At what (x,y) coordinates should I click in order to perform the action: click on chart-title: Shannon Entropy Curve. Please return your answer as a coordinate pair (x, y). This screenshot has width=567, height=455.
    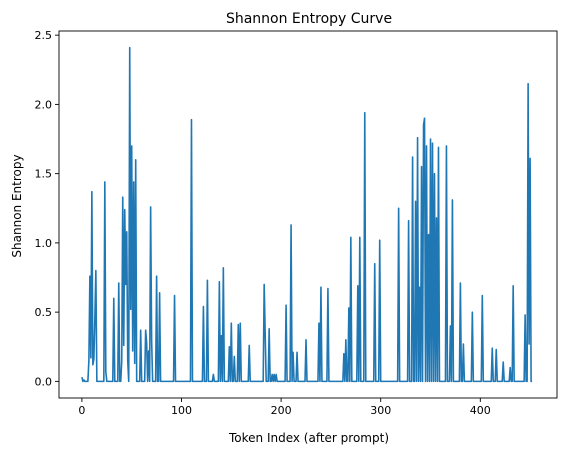
    Looking at the image, I should click on (309, 19).